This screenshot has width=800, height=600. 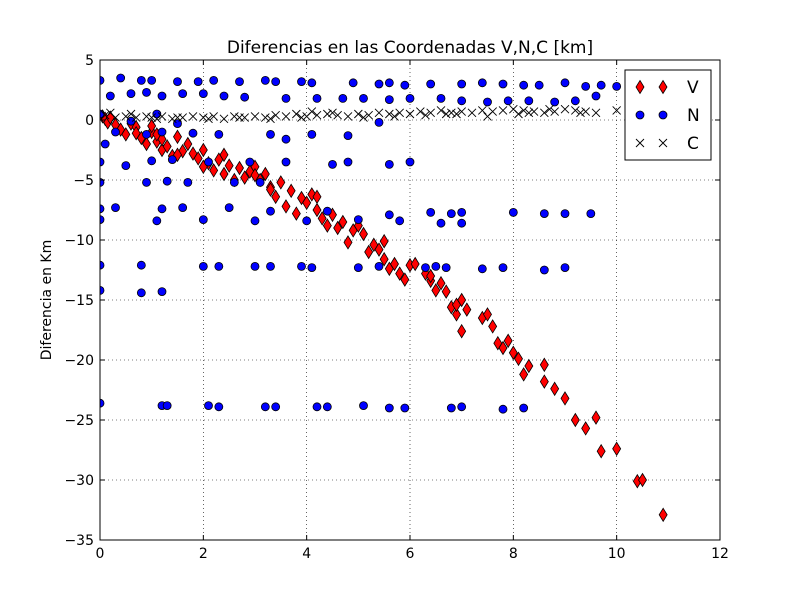 What do you see at coordinates (79, 241) in the screenshot?
I see `y-tick-label: −10` at bounding box center [79, 241].